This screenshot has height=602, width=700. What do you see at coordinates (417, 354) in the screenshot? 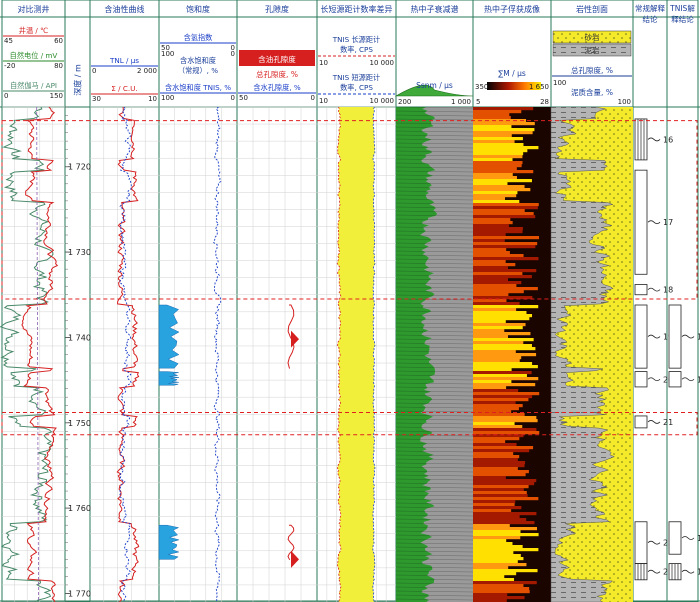
I see `decay-spectrum-fill` at bounding box center [417, 354].